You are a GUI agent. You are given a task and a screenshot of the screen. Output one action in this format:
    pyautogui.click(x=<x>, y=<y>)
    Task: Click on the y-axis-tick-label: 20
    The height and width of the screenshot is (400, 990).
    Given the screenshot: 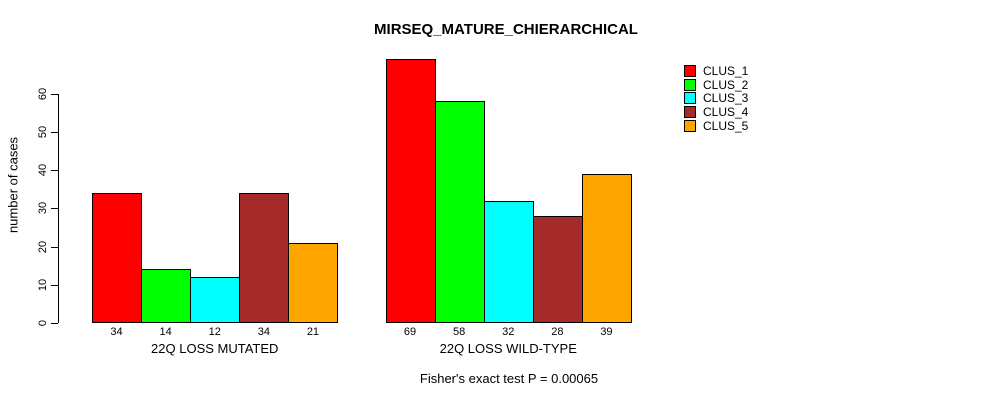 What is the action you would take?
    pyautogui.click(x=43, y=246)
    